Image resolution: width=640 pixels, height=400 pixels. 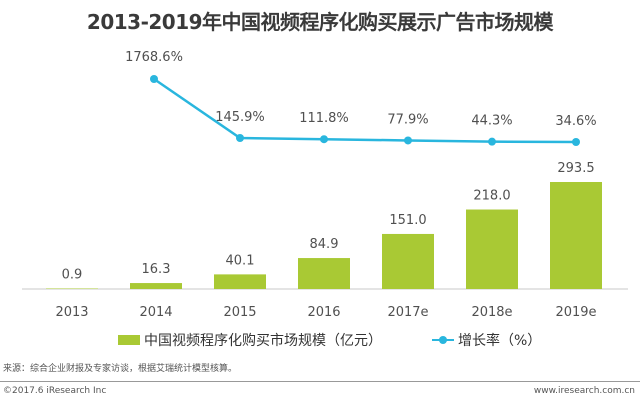 I want to click on line-value-labels: 1768.6% 145.9% 111.8% 77.9% 44.3% 34.6%, so click(x=361, y=89).